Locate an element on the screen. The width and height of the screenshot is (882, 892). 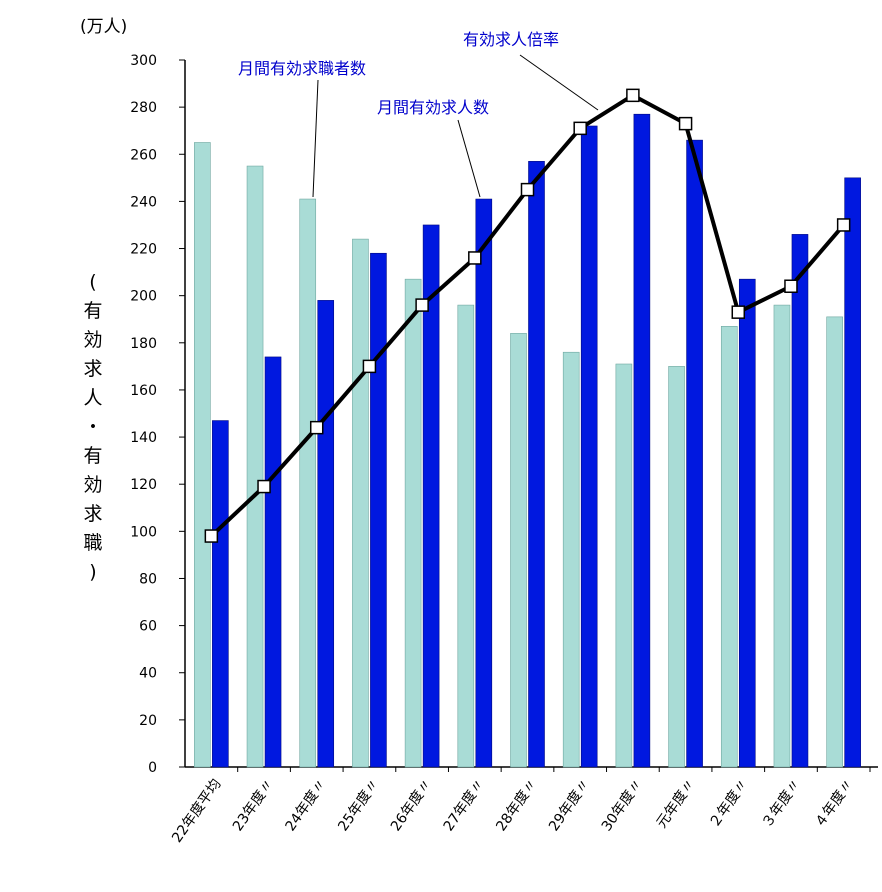
annotation-label: 月間有効求人数 is located at coordinates (433, 107).